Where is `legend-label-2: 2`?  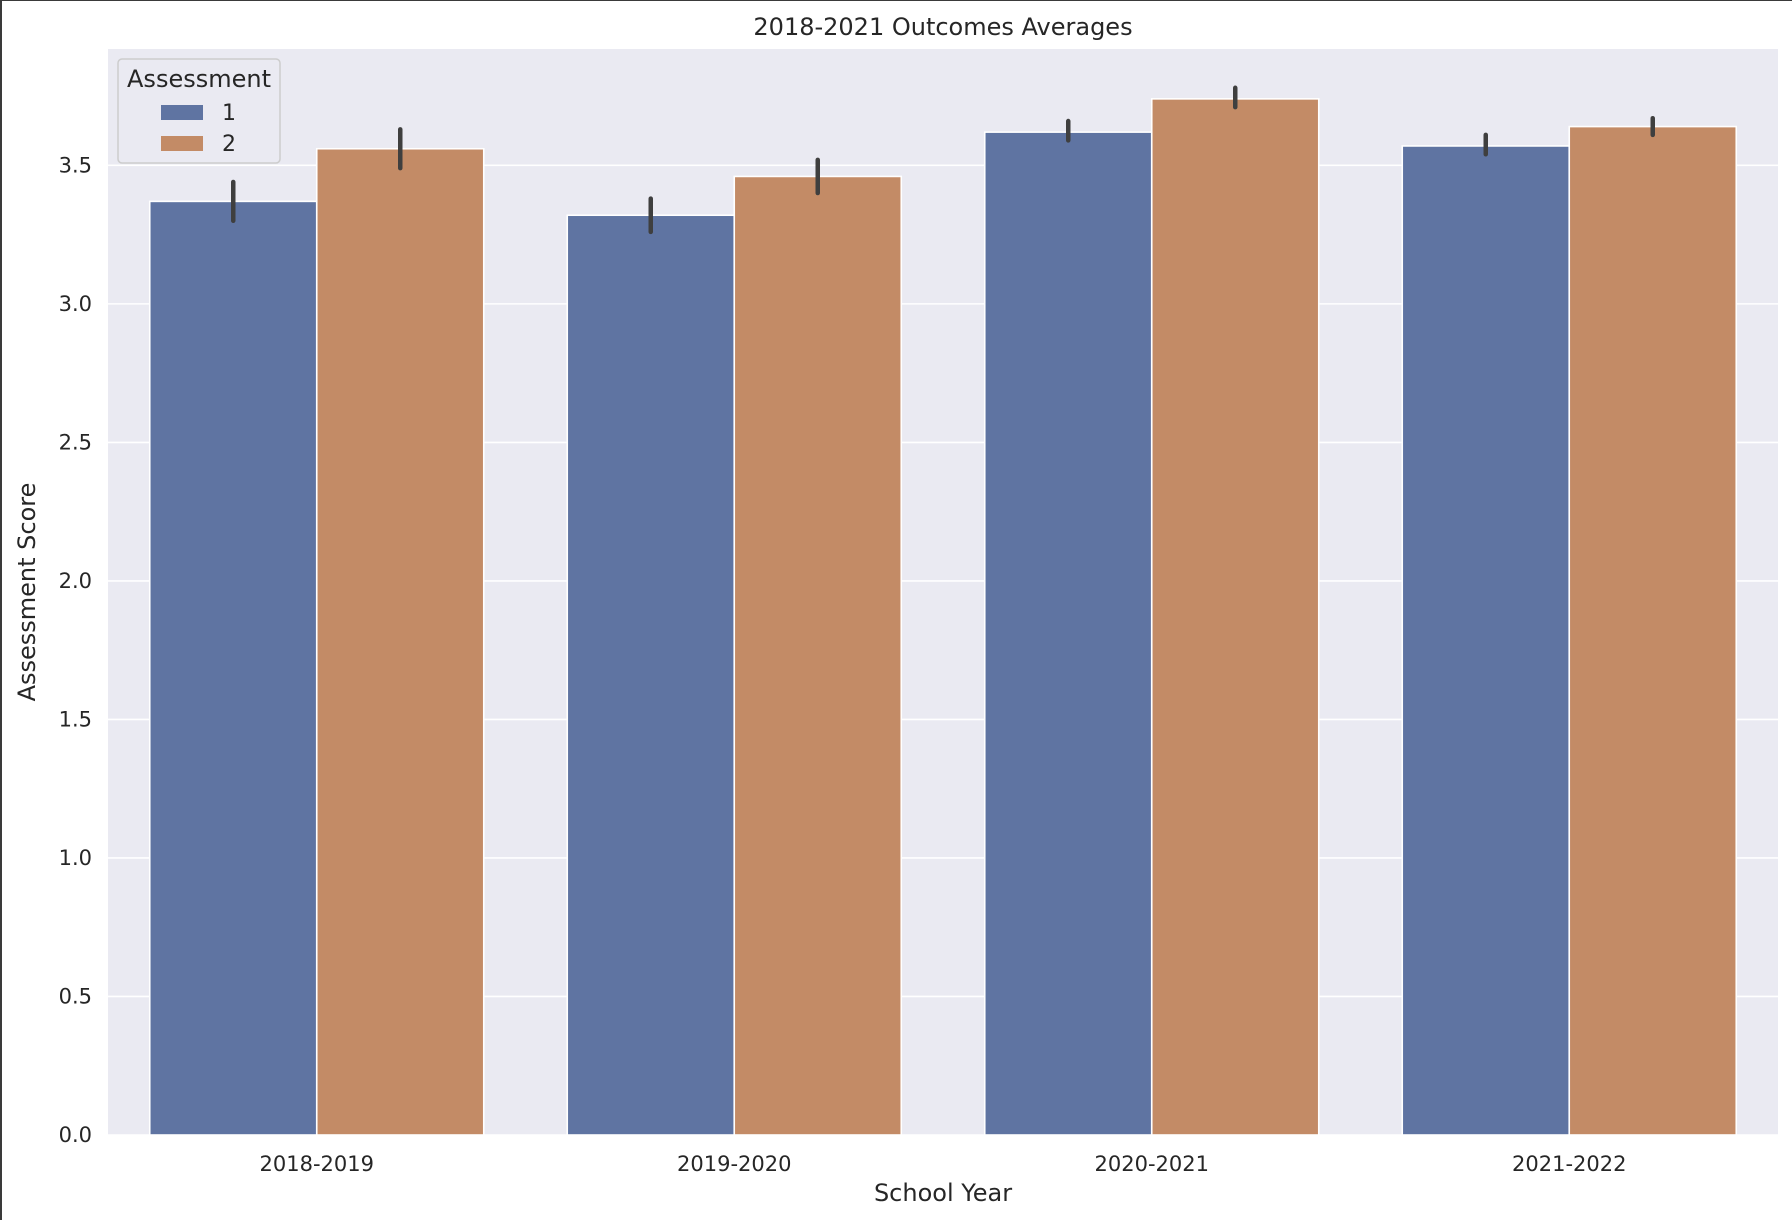
legend-label-2: 2 is located at coordinates (229, 144).